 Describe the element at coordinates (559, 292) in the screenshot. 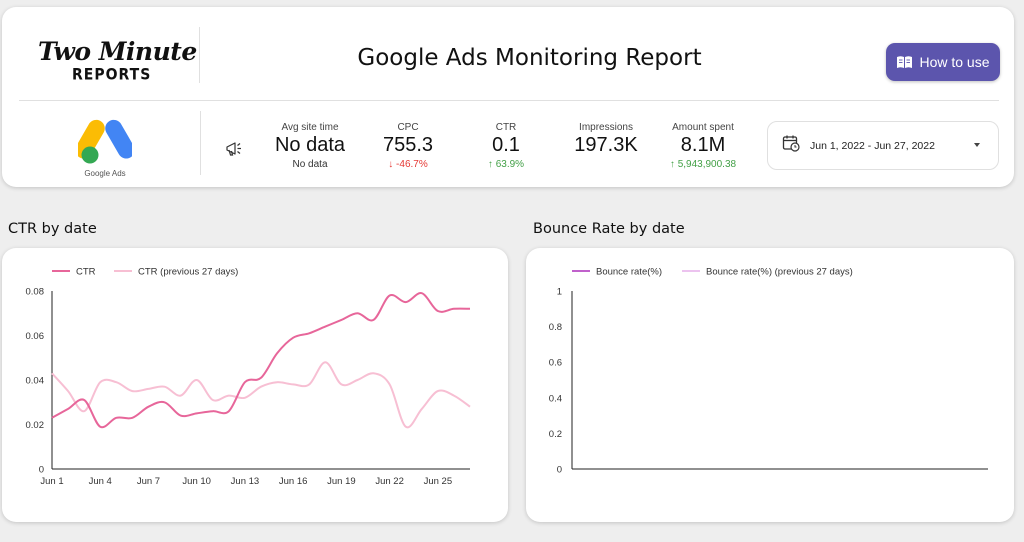

I see `y-tick-label: 1` at that location.